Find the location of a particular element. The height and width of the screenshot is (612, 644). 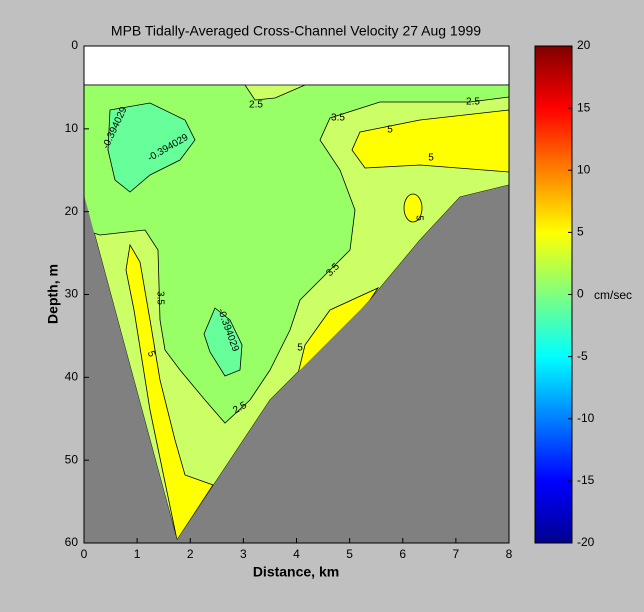

colorbar-tick-label: -20 is located at coordinates (586, 542).